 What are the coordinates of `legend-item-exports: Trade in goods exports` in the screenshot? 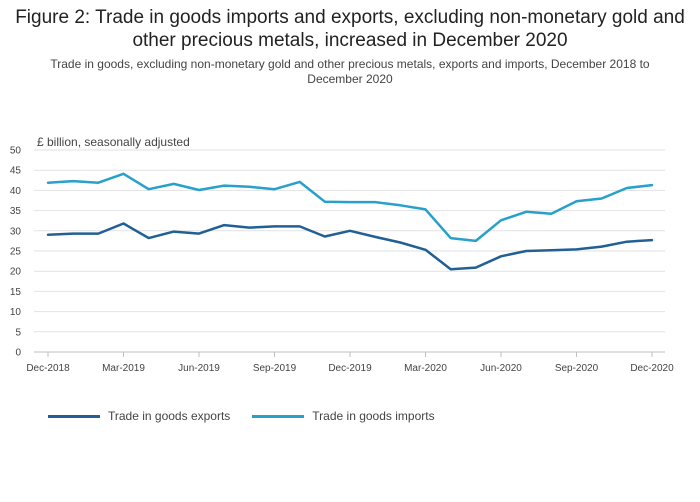 It's located at (139, 416).